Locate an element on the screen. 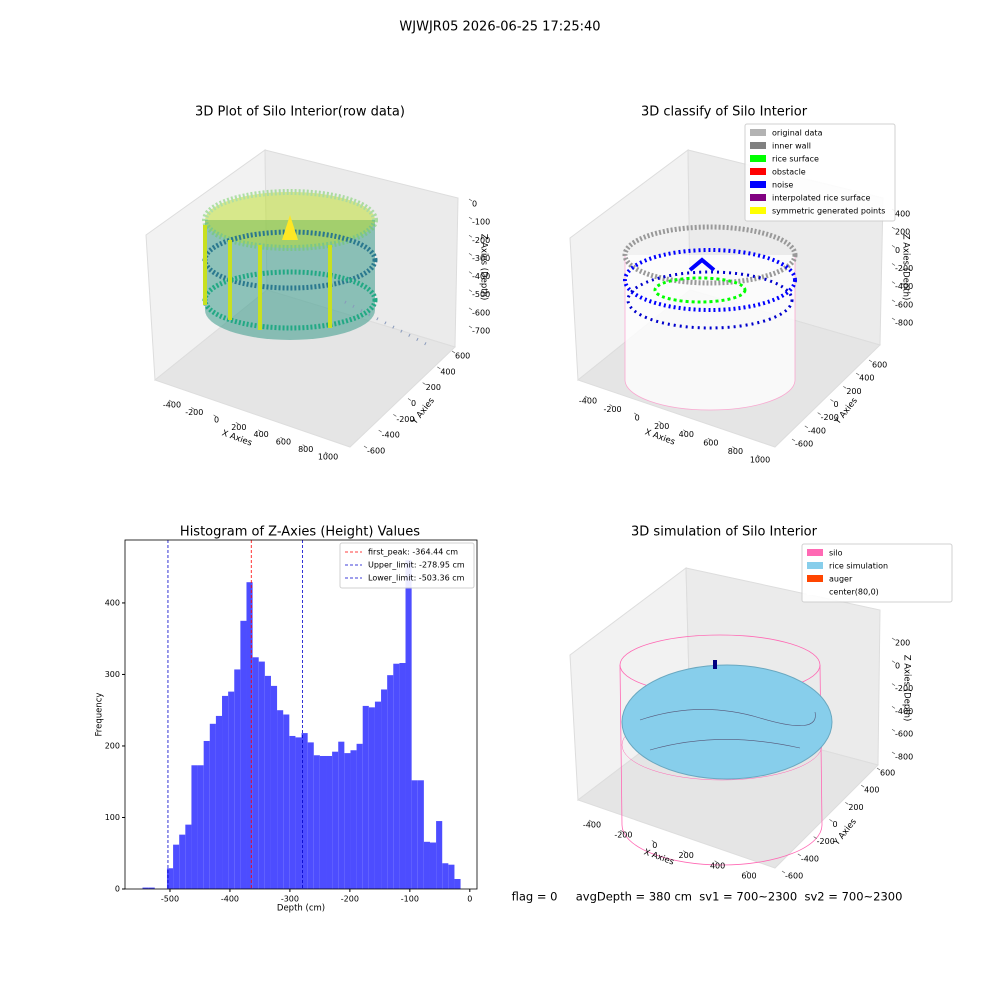  x-tick-label: 800 is located at coordinates (735, 451).